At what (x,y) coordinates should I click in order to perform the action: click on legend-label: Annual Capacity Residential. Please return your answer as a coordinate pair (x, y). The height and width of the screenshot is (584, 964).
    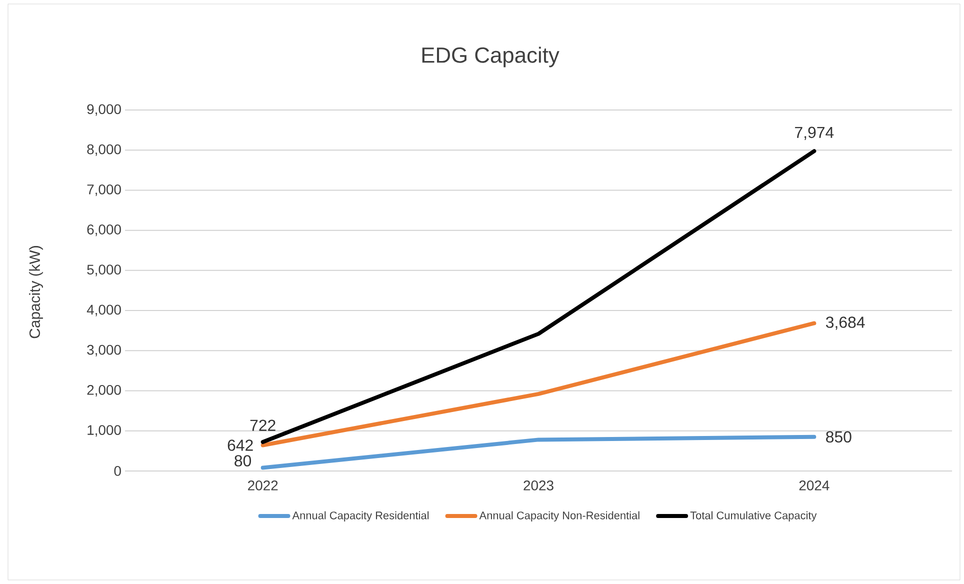
    Looking at the image, I should click on (360, 516).